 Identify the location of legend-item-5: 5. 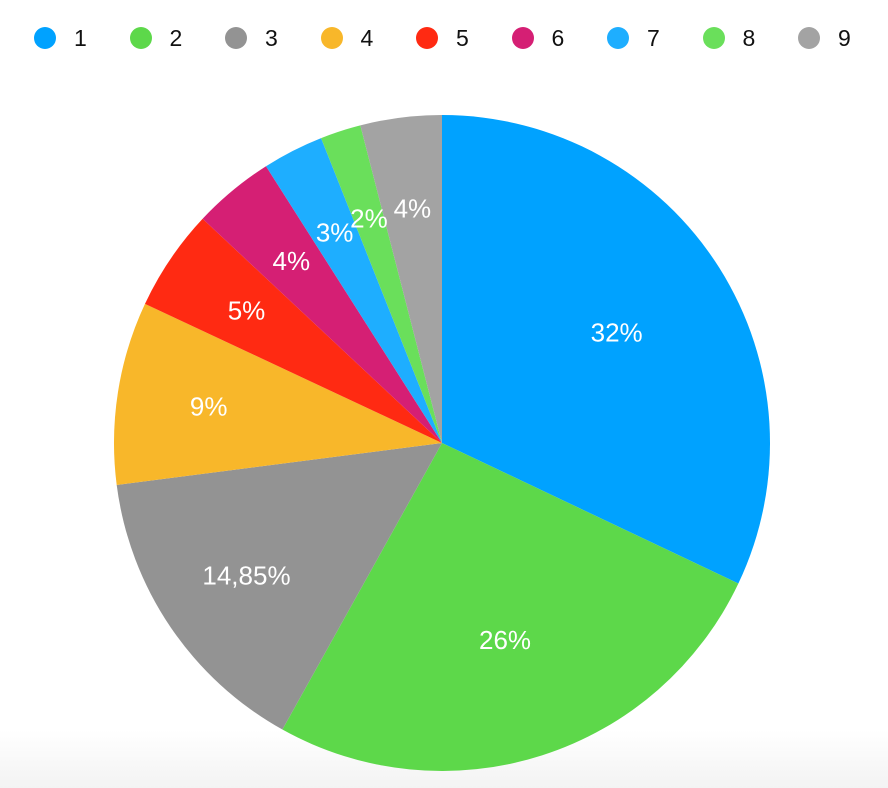
(442, 38).